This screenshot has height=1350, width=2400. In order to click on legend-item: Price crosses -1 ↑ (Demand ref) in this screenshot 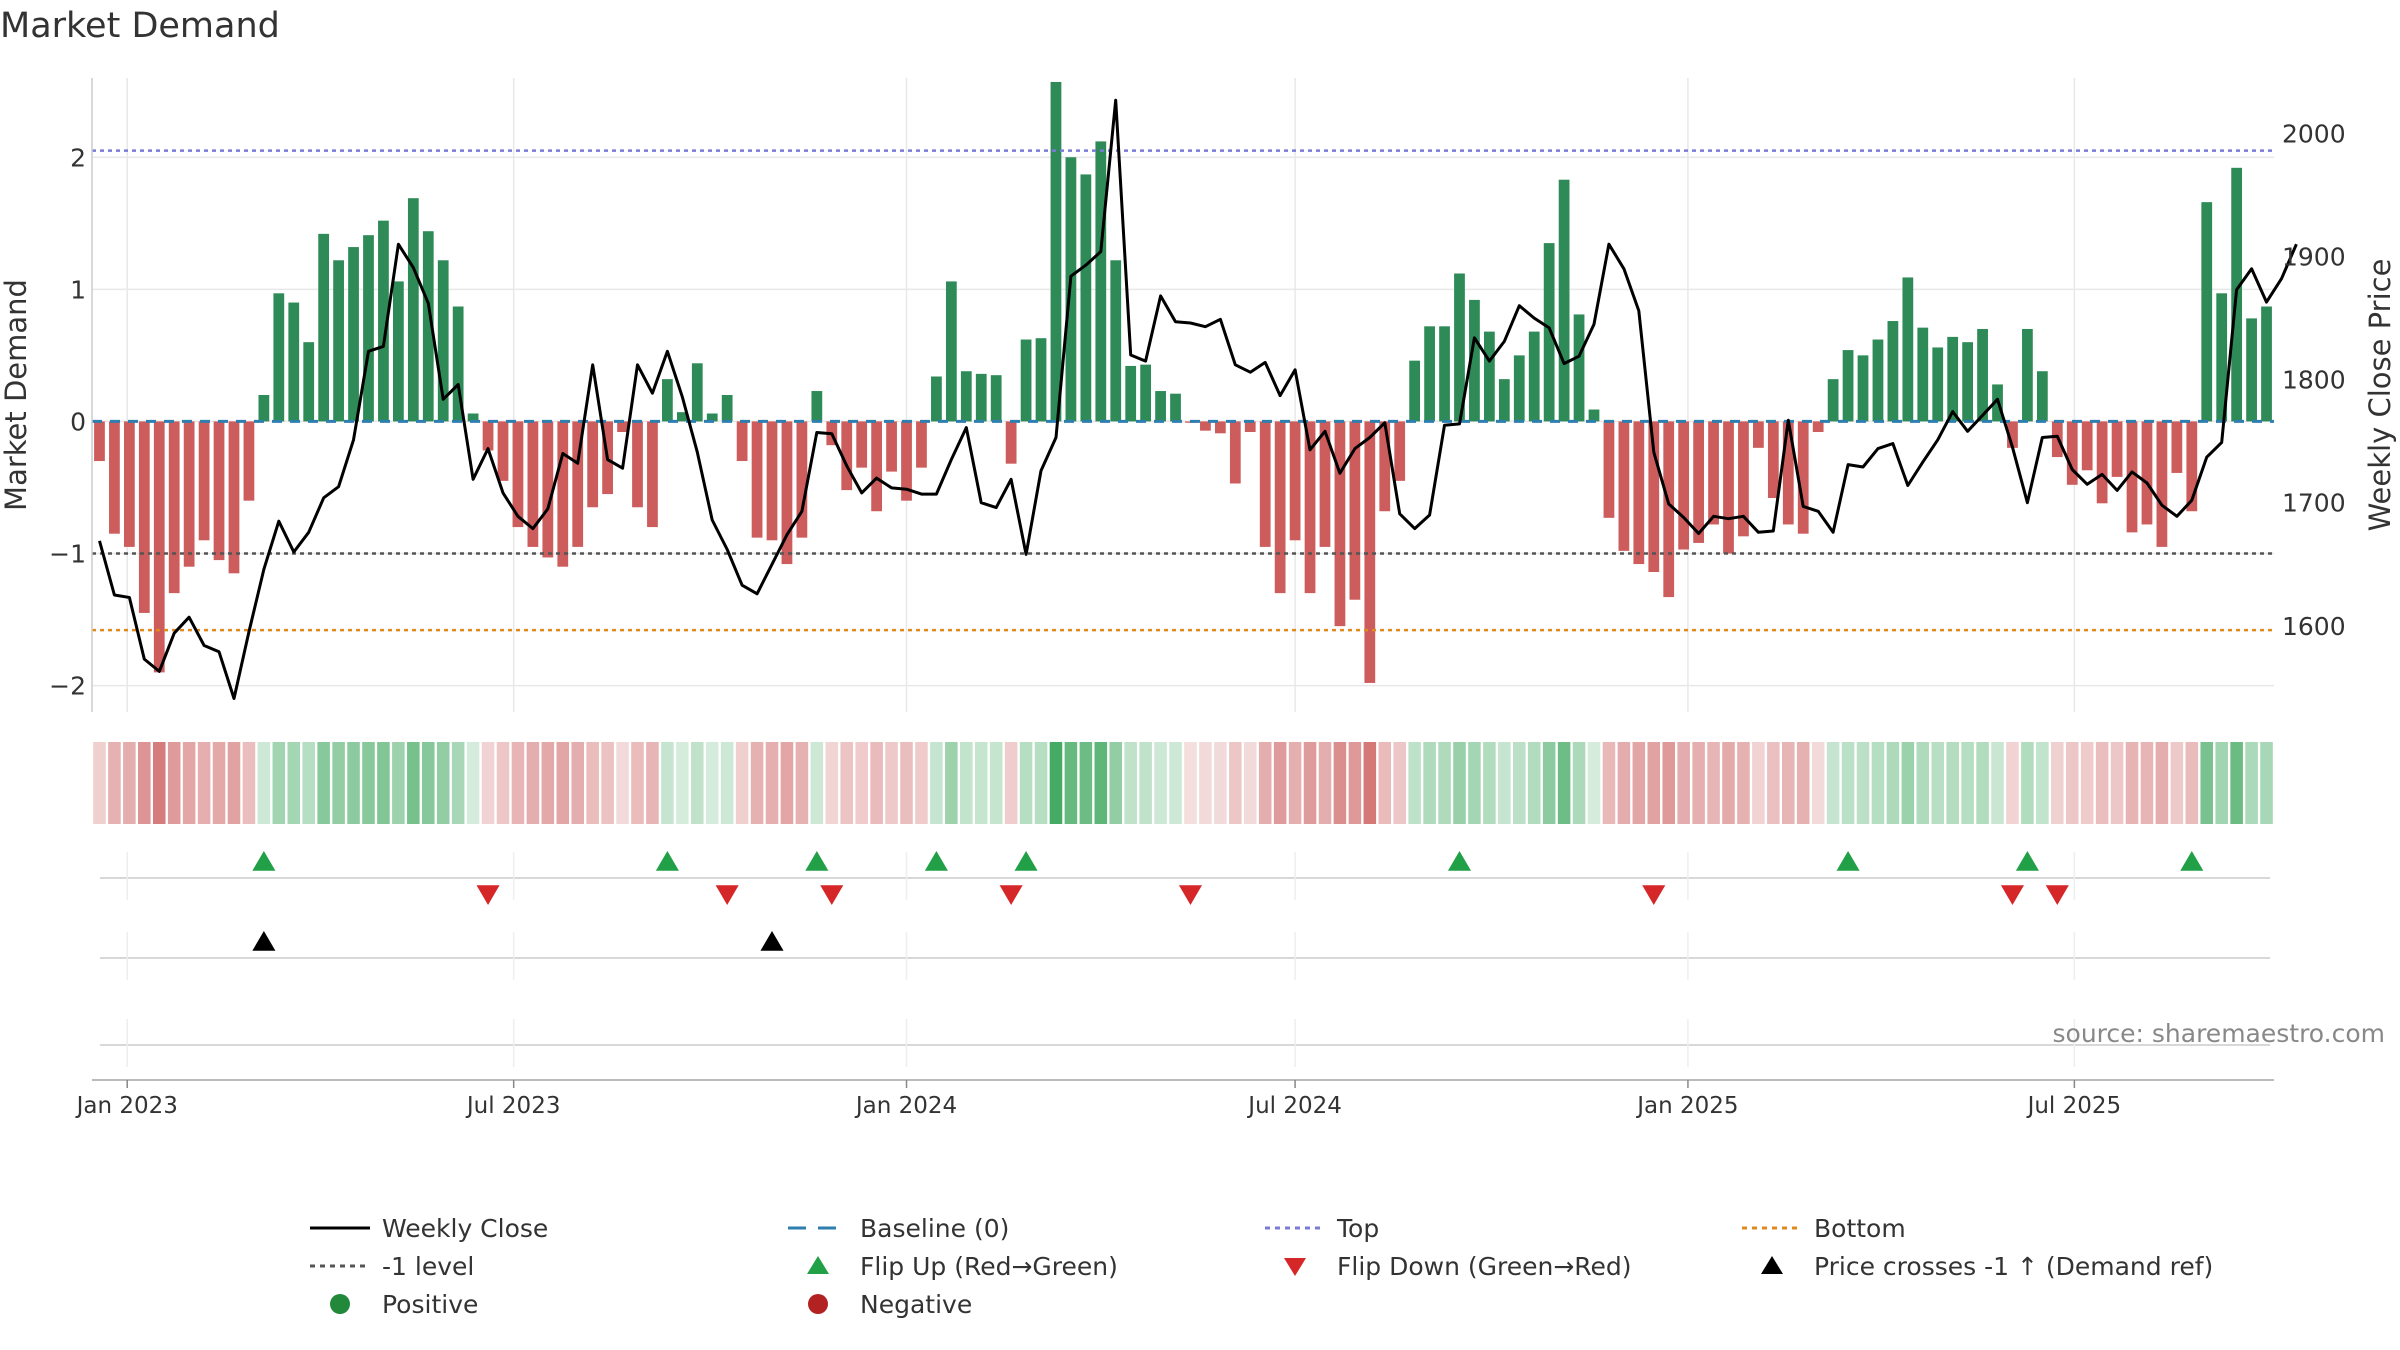, I will do `click(1987, 1266)`.